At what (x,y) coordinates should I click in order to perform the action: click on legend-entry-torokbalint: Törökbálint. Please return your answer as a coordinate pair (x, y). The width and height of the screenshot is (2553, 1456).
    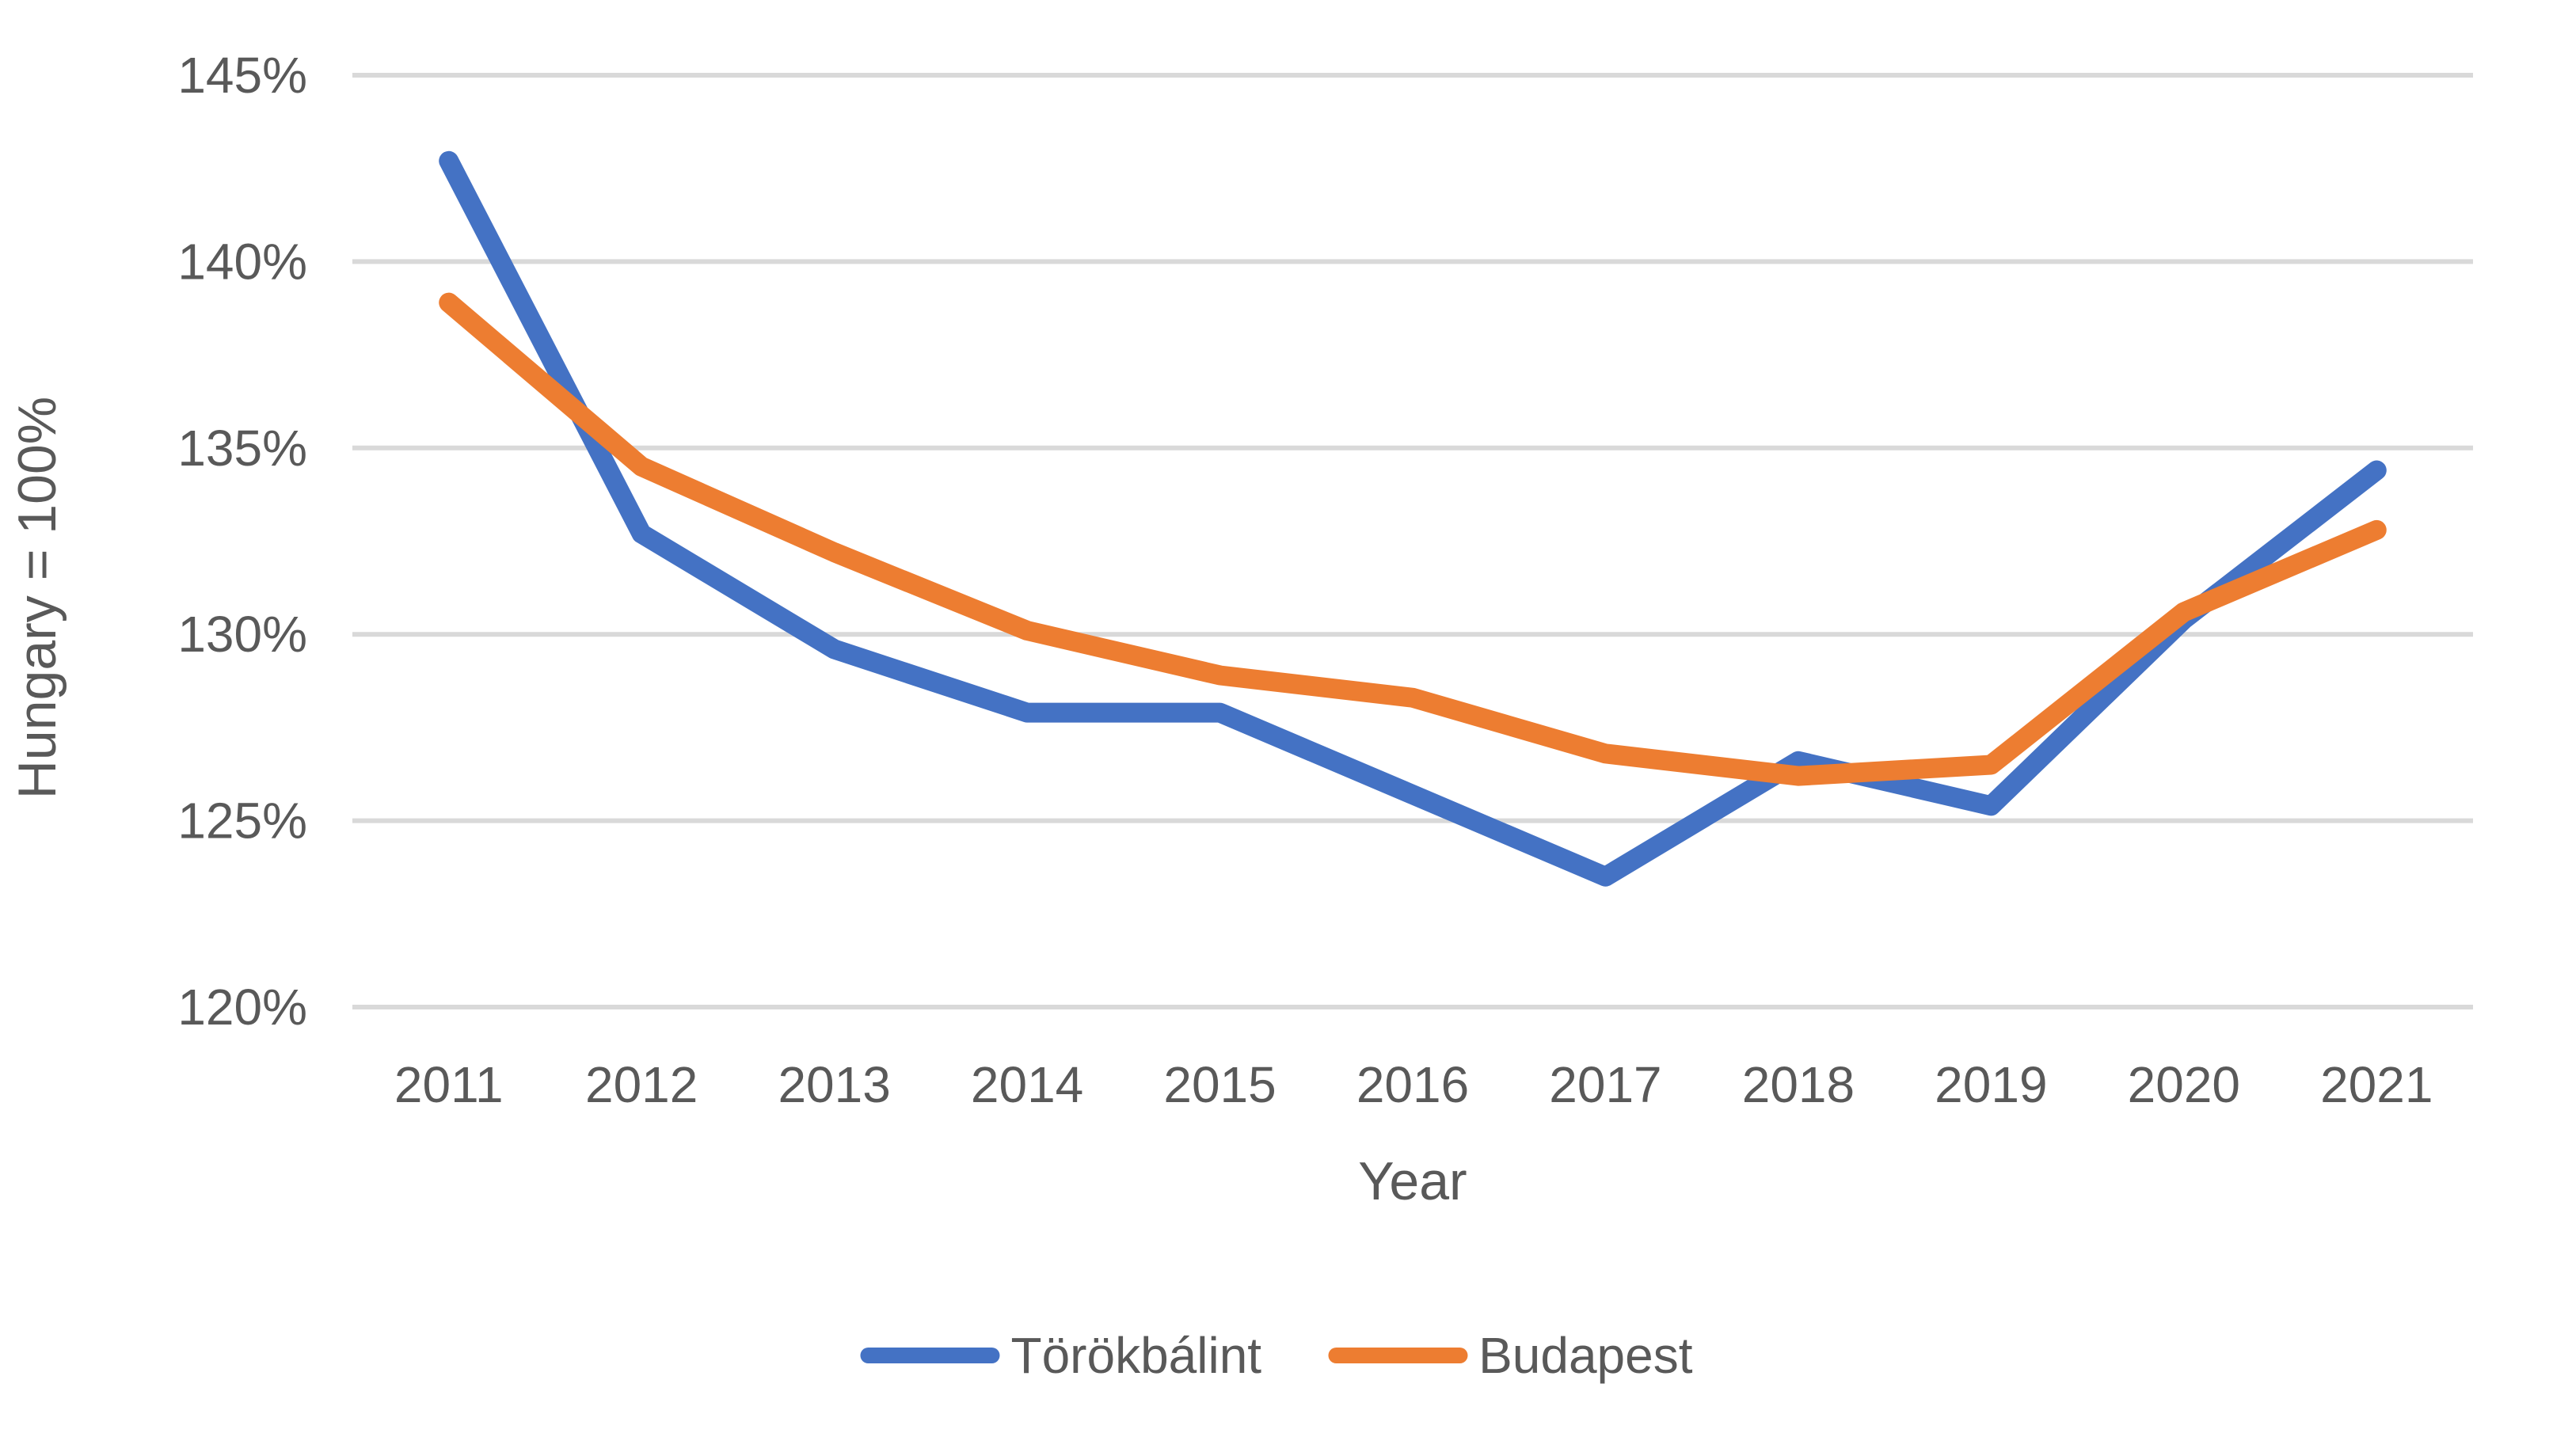
    Looking at the image, I should click on (1060, 1355).